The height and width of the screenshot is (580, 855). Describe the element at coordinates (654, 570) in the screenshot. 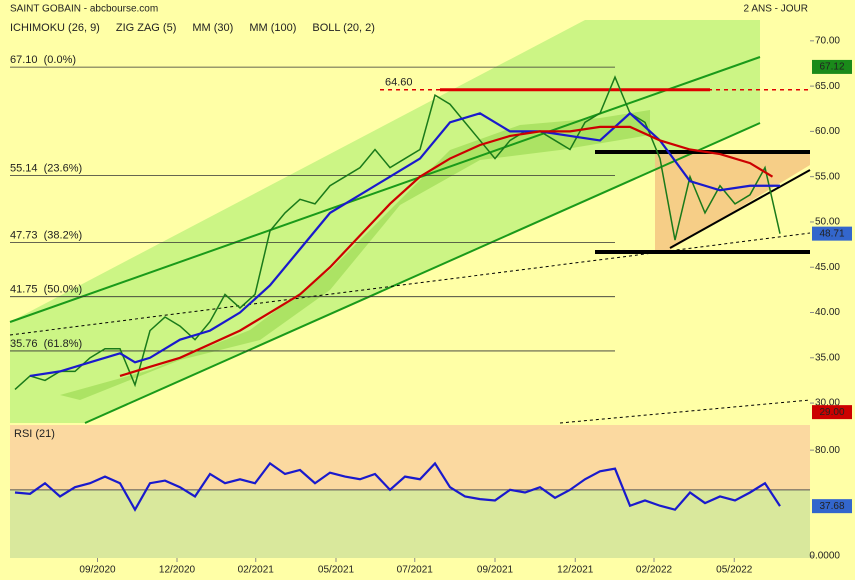

I see `x-tick-label: 02/2022` at that location.